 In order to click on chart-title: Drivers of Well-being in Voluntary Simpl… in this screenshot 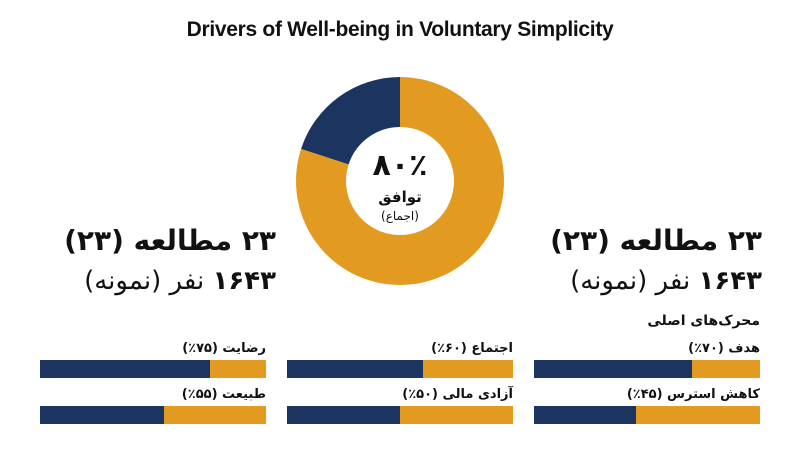, I will do `click(400, 29)`.